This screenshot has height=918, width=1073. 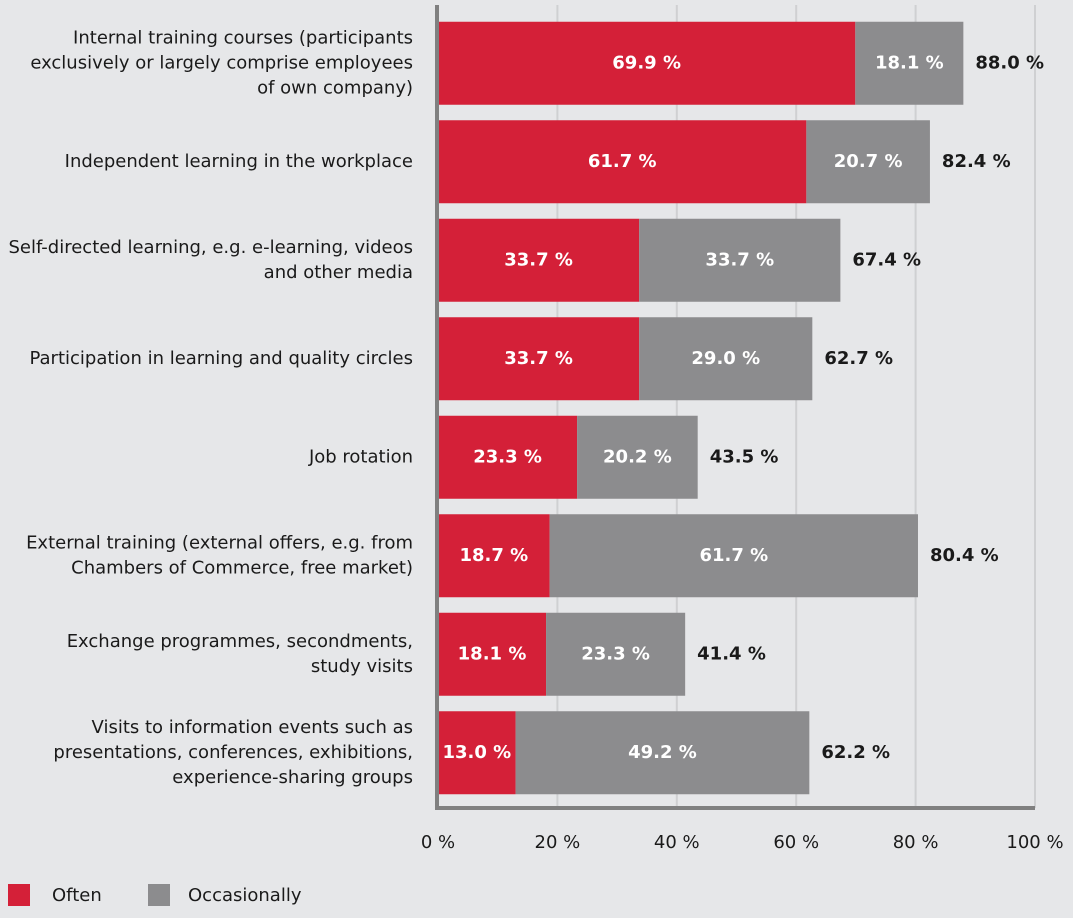 I want to click on value-label: 18.7 %, so click(x=493, y=555).